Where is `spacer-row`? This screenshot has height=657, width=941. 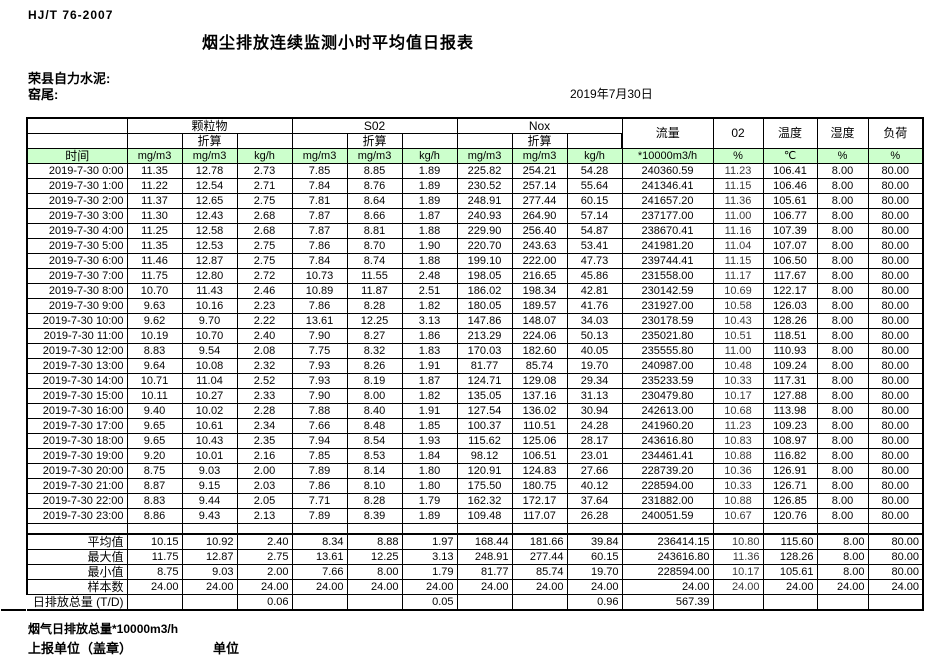 spacer-row is located at coordinates (475, 529).